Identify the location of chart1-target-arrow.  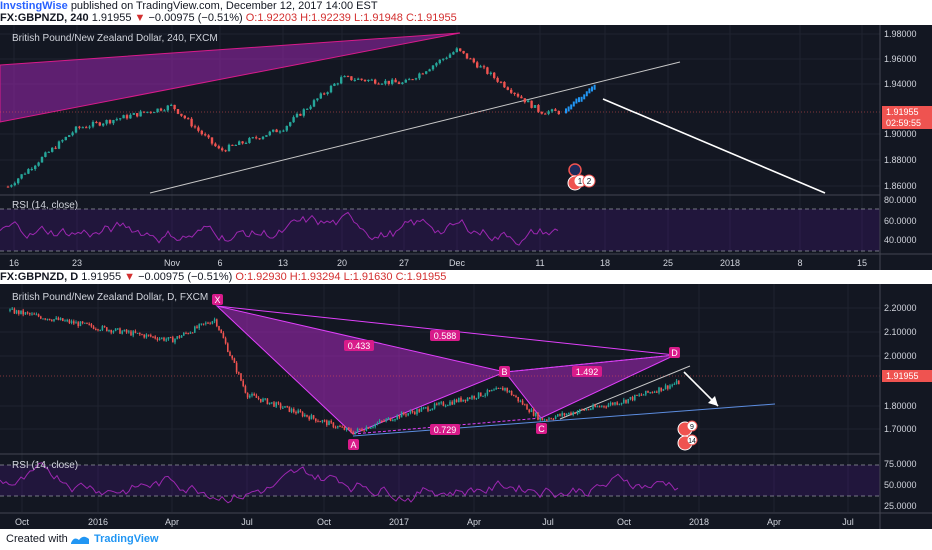
(714, 146).